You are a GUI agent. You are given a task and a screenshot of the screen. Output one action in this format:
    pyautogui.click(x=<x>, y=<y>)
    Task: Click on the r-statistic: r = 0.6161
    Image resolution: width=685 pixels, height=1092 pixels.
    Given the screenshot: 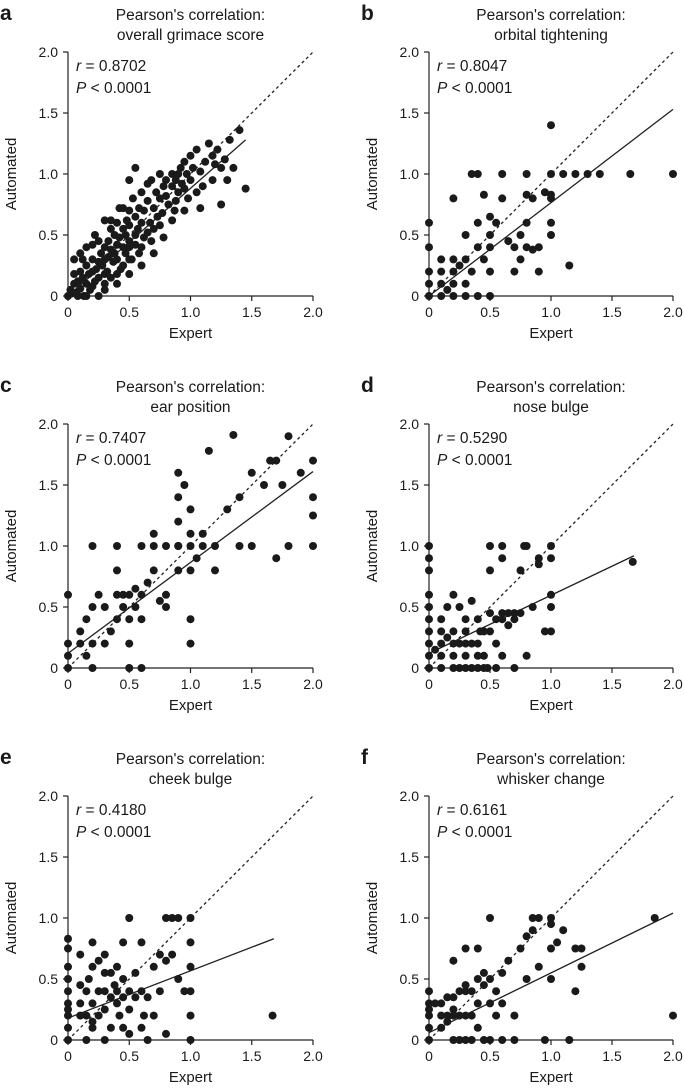 What is the action you would take?
    pyautogui.click(x=472, y=810)
    